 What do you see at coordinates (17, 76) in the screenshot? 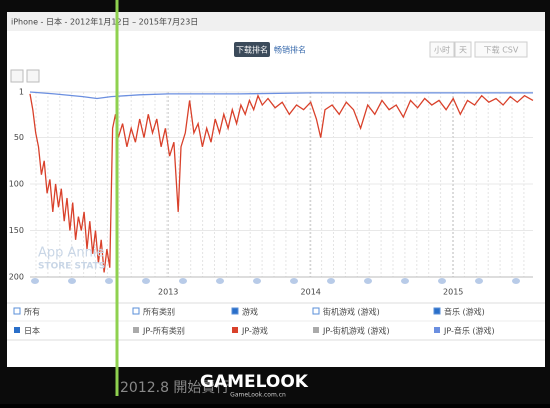
I see `reset-button` at bounding box center [17, 76].